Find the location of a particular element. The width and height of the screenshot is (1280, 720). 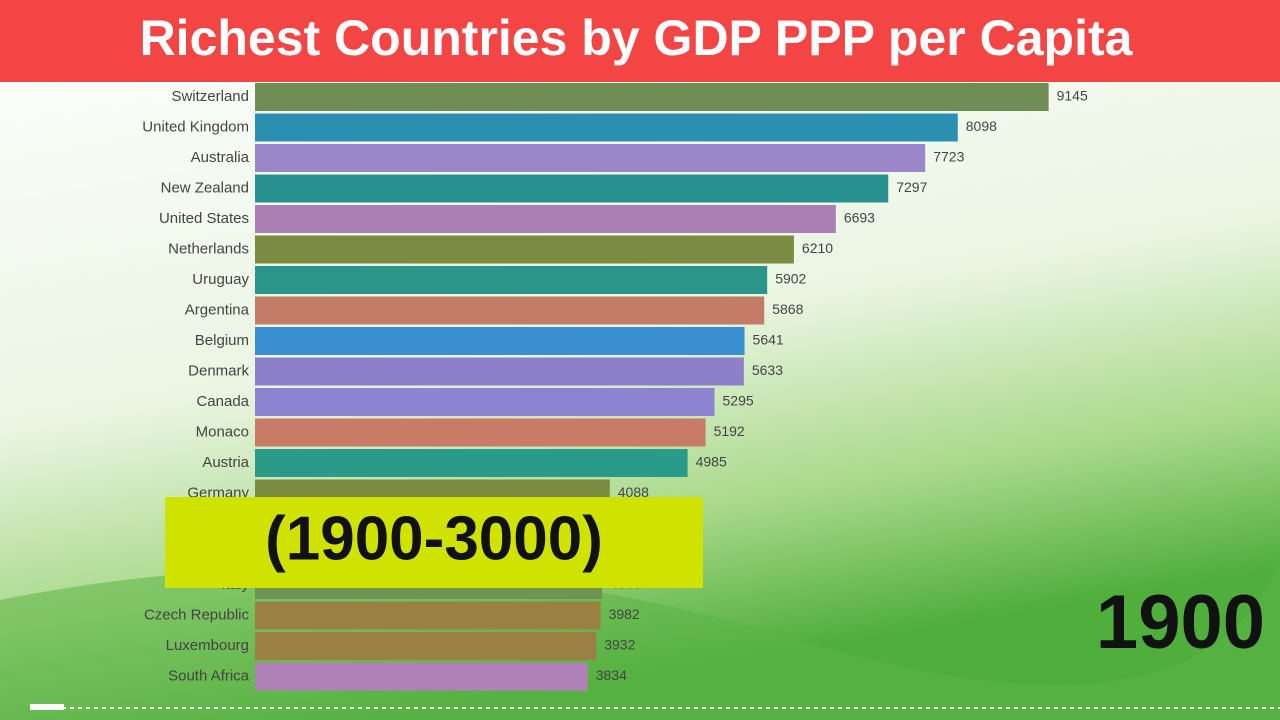

category-label: United States is located at coordinates (204, 218).